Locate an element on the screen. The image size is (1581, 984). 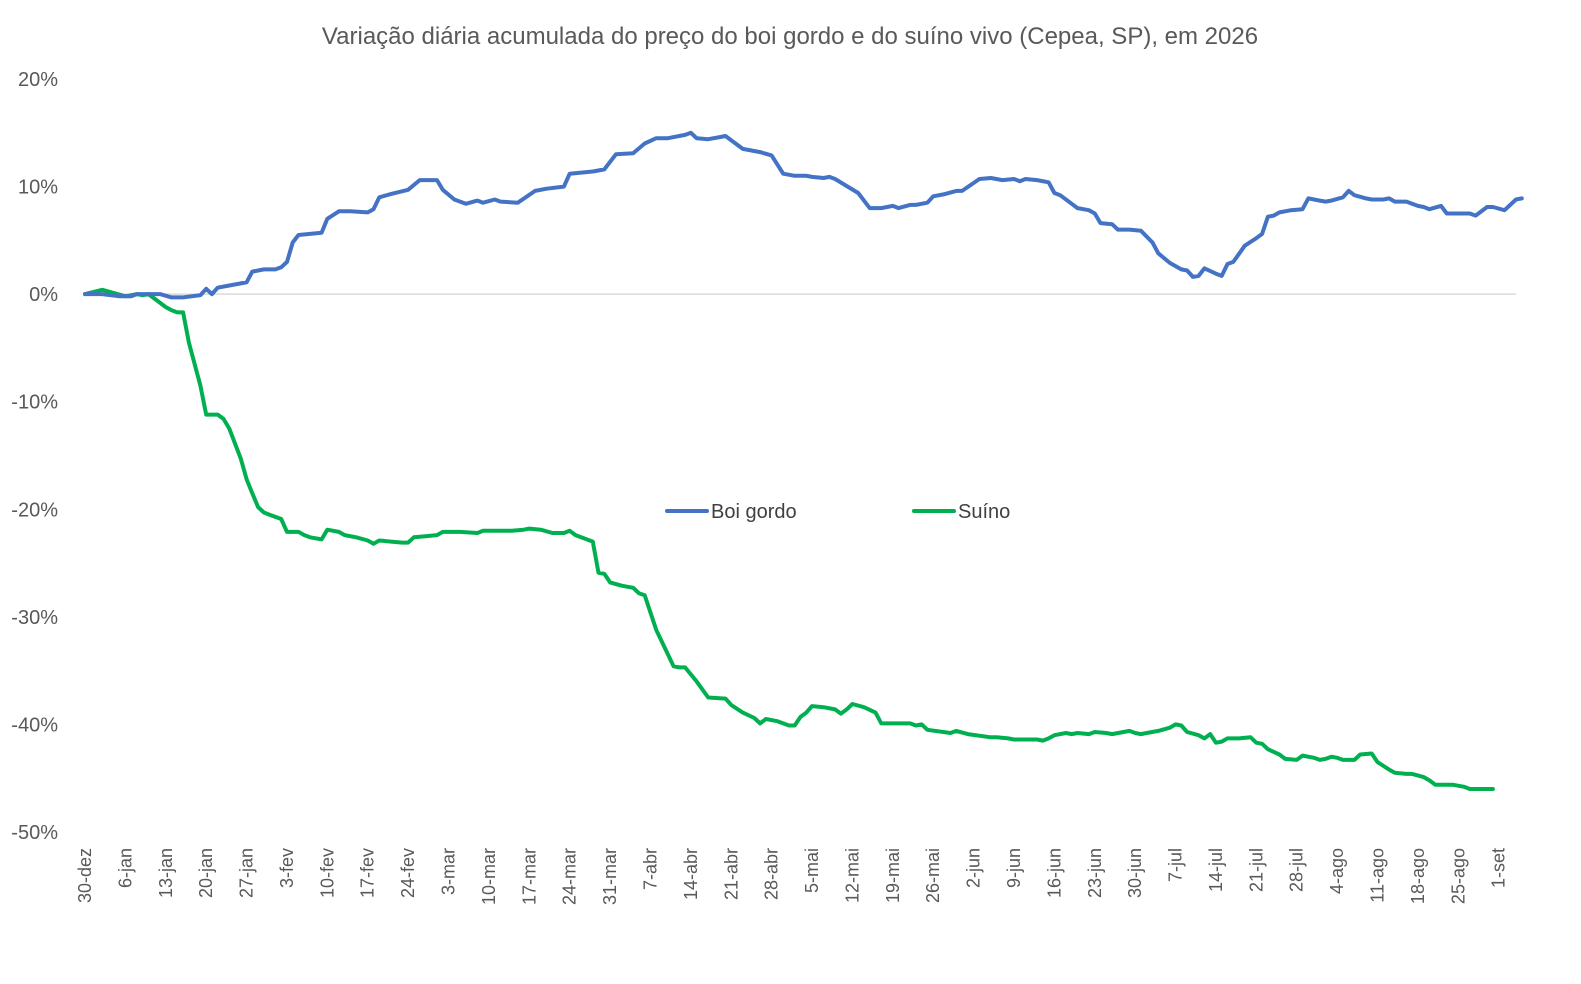
x-tick-label: 19-mai is located at coordinates (893, 875).